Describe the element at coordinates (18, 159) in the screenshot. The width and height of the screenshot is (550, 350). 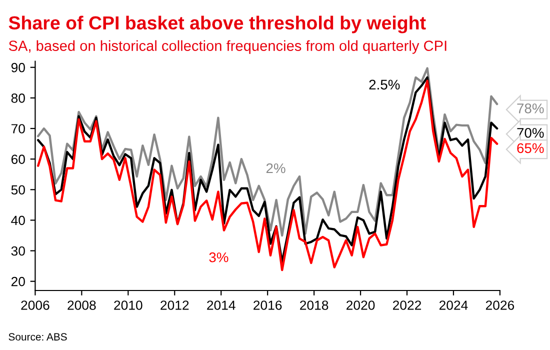
I see `y-tick-label: 60` at that location.